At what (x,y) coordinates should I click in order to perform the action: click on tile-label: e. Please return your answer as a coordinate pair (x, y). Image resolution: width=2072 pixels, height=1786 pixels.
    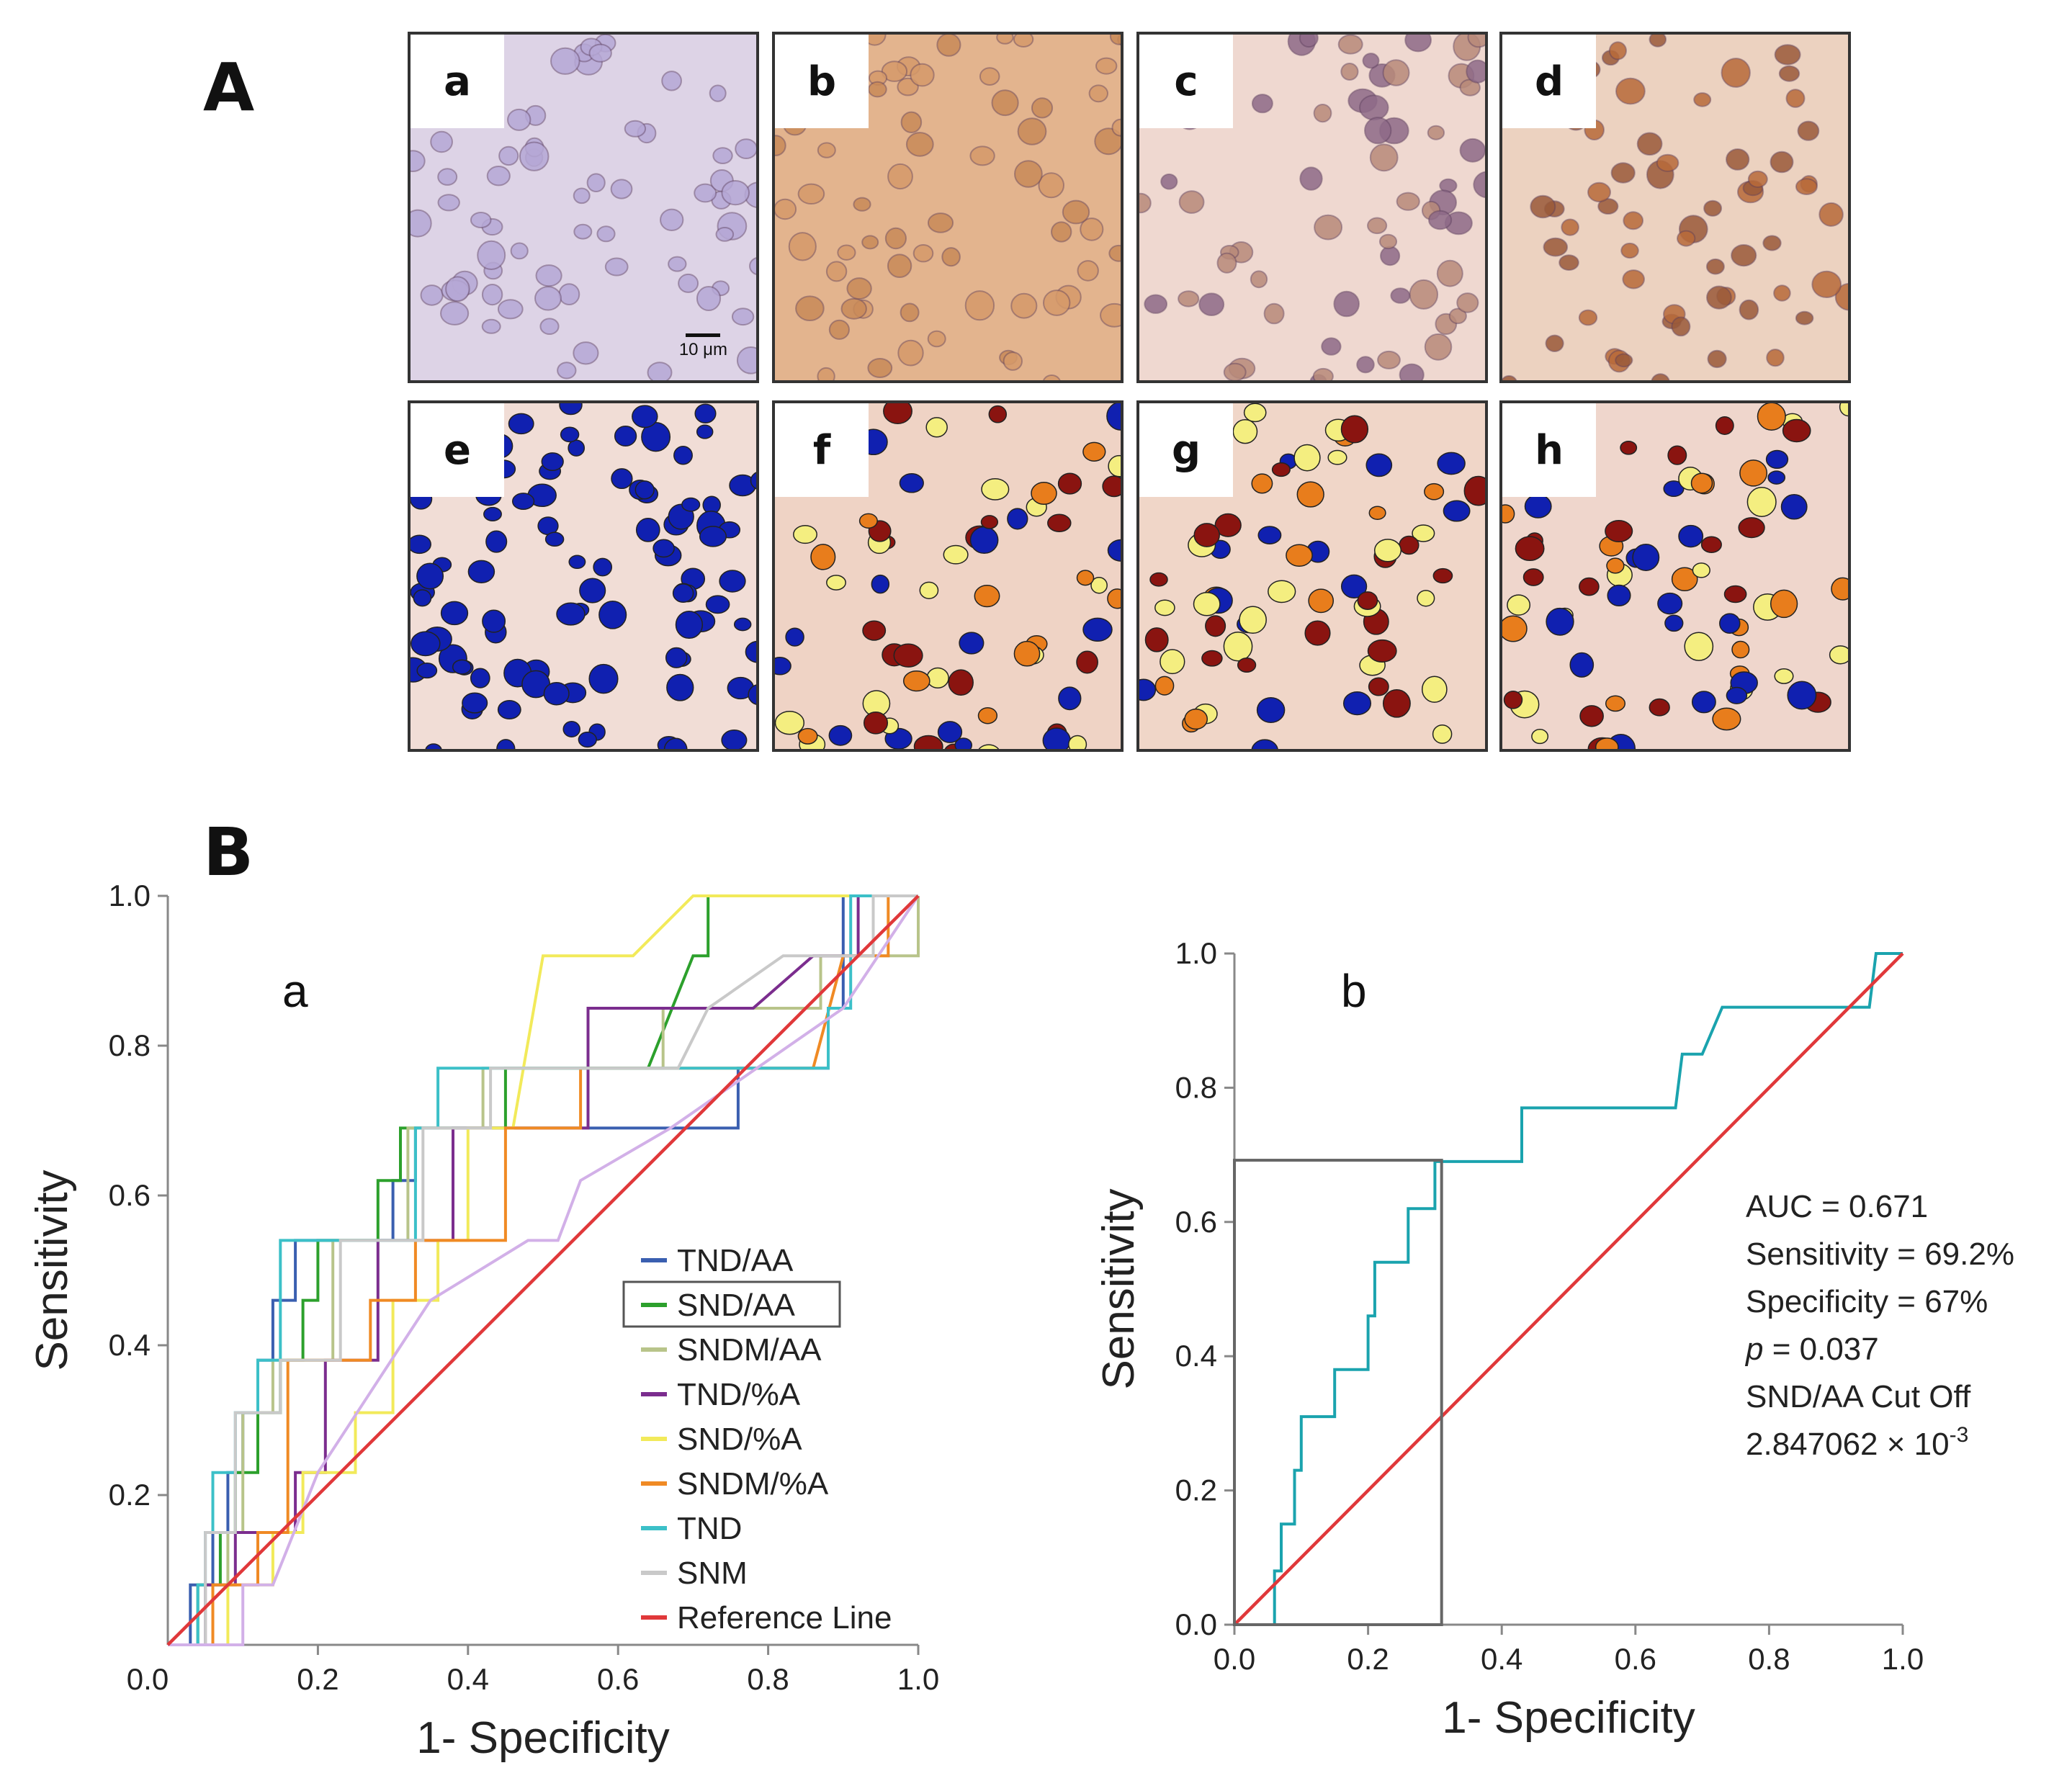
    Looking at the image, I should click on (458, 450).